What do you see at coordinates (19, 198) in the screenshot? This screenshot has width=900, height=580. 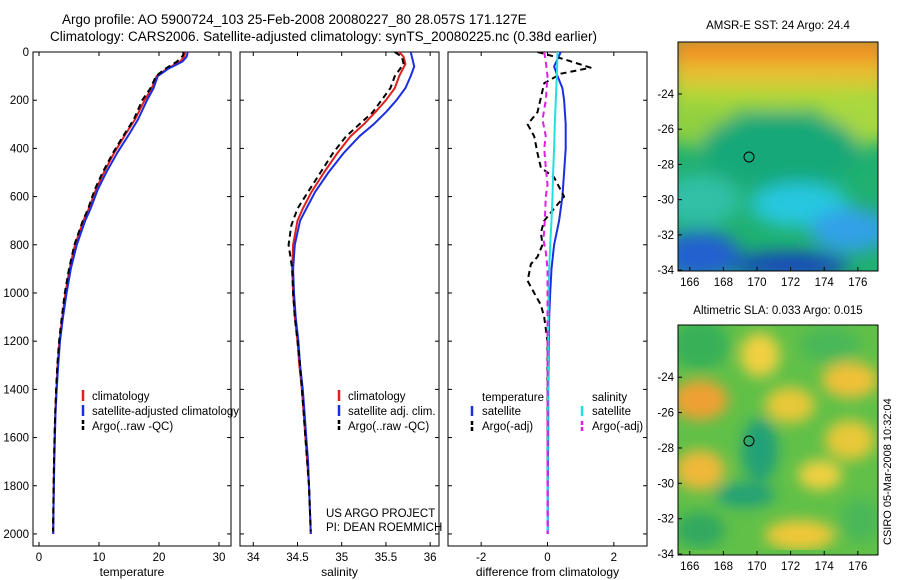 I see `y-tick-label: 600` at bounding box center [19, 198].